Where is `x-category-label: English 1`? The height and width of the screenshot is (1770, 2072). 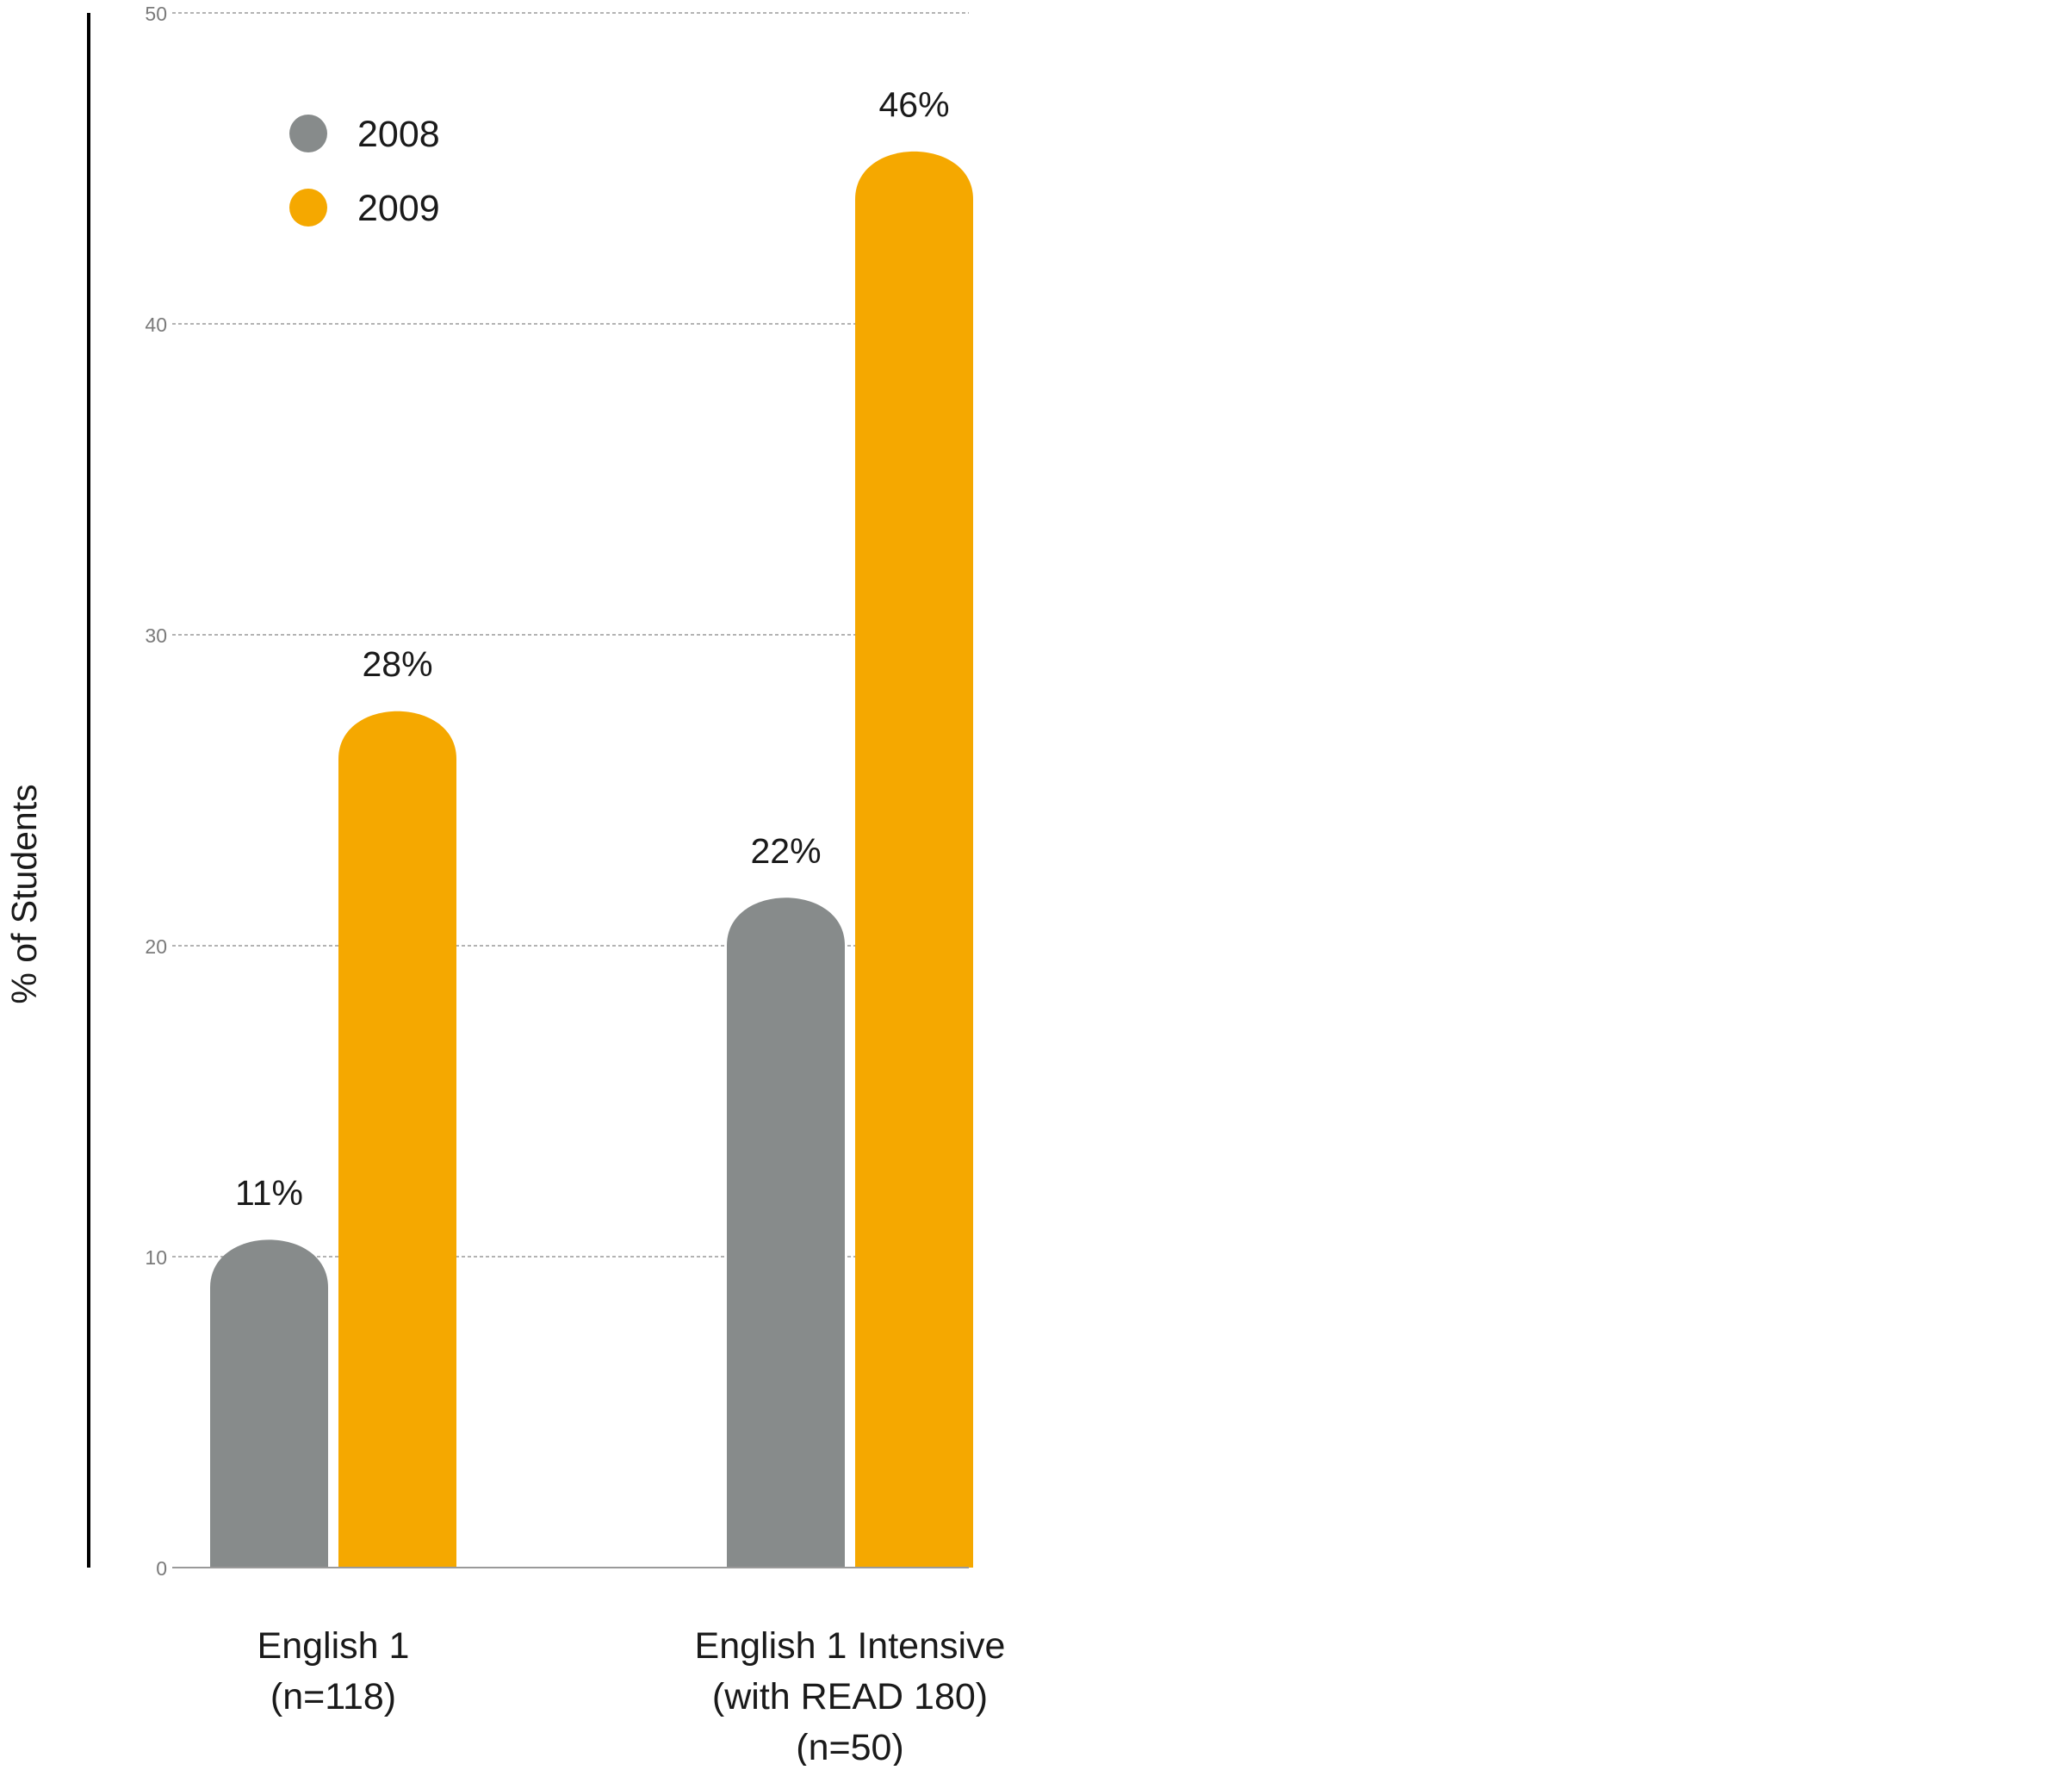
x-category-label: English 1 is located at coordinates (333, 1646).